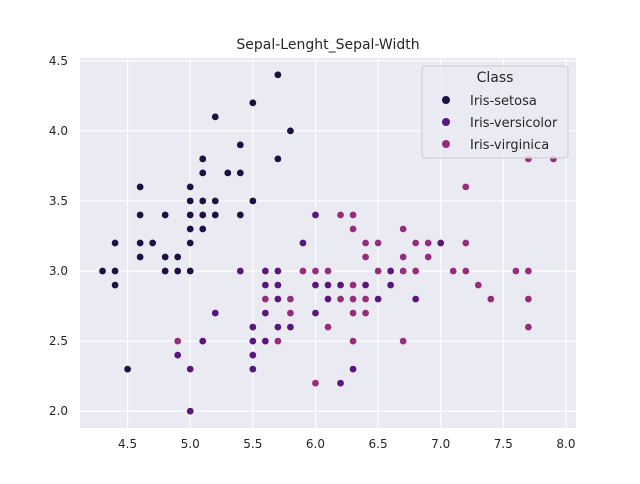 Image resolution: width=640 pixels, height=484 pixels. What do you see at coordinates (127, 444) in the screenshot?
I see `x-tick-label: 4.5` at bounding box center [127, 444].